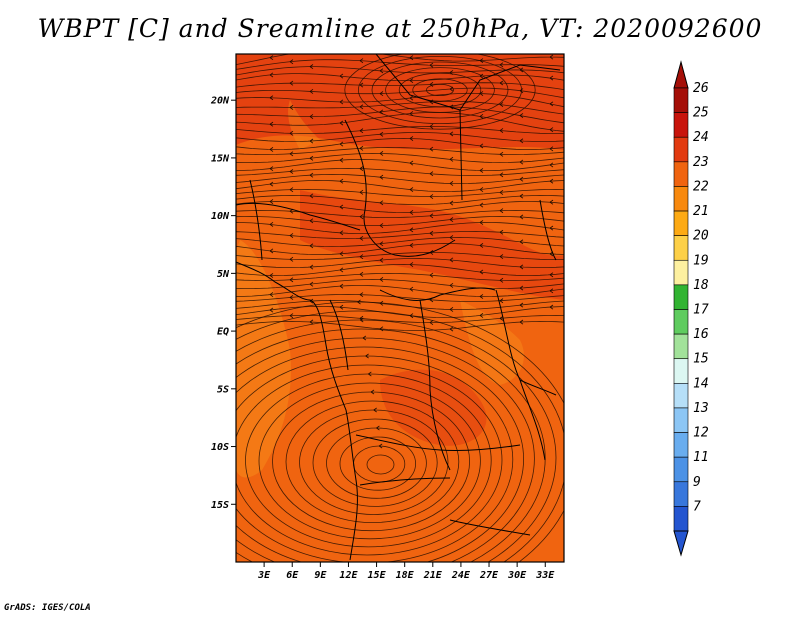 The width and height of the screenshot is (800, 618). Describe the element at coordinates (701, 334) in the screenshot. I see `colorbar-label: 16` at that location.